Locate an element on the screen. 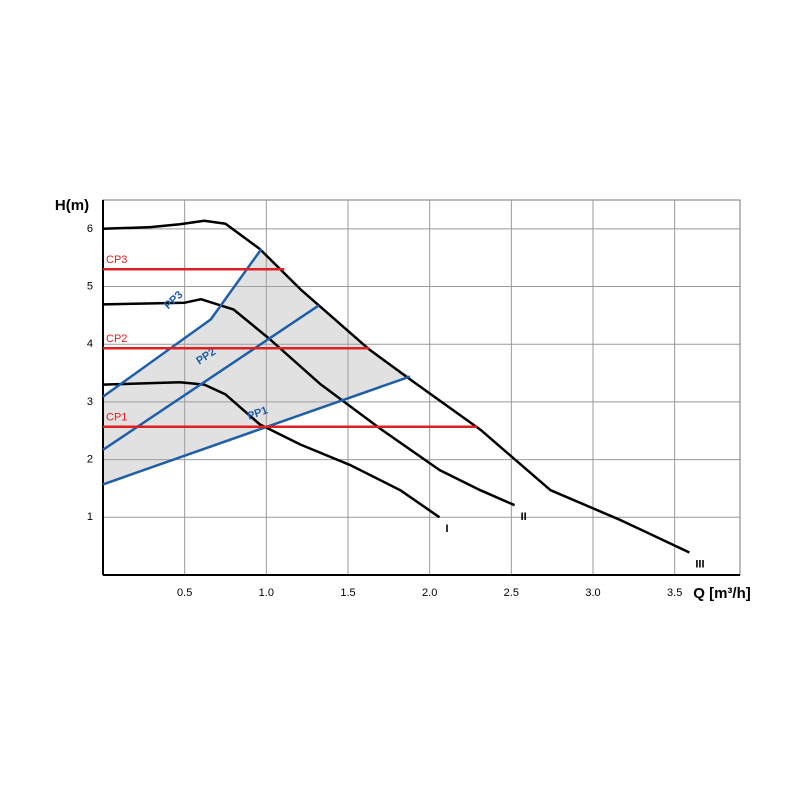 Image resolution: width=800 pixels, height=800 pixels. operating-area is located at coordinates (257, 367).